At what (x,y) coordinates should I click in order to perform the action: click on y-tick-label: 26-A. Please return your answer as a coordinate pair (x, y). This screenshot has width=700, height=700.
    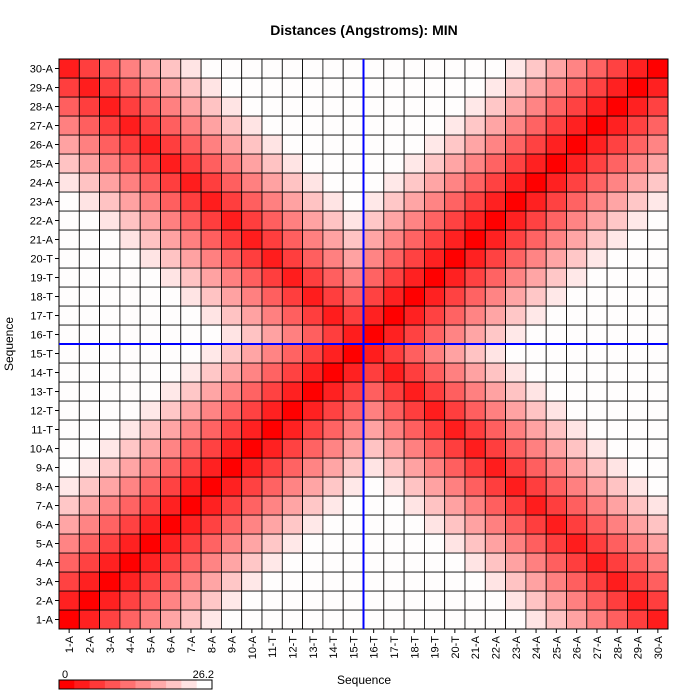
    Looking at the image, I should click on (42, 146).